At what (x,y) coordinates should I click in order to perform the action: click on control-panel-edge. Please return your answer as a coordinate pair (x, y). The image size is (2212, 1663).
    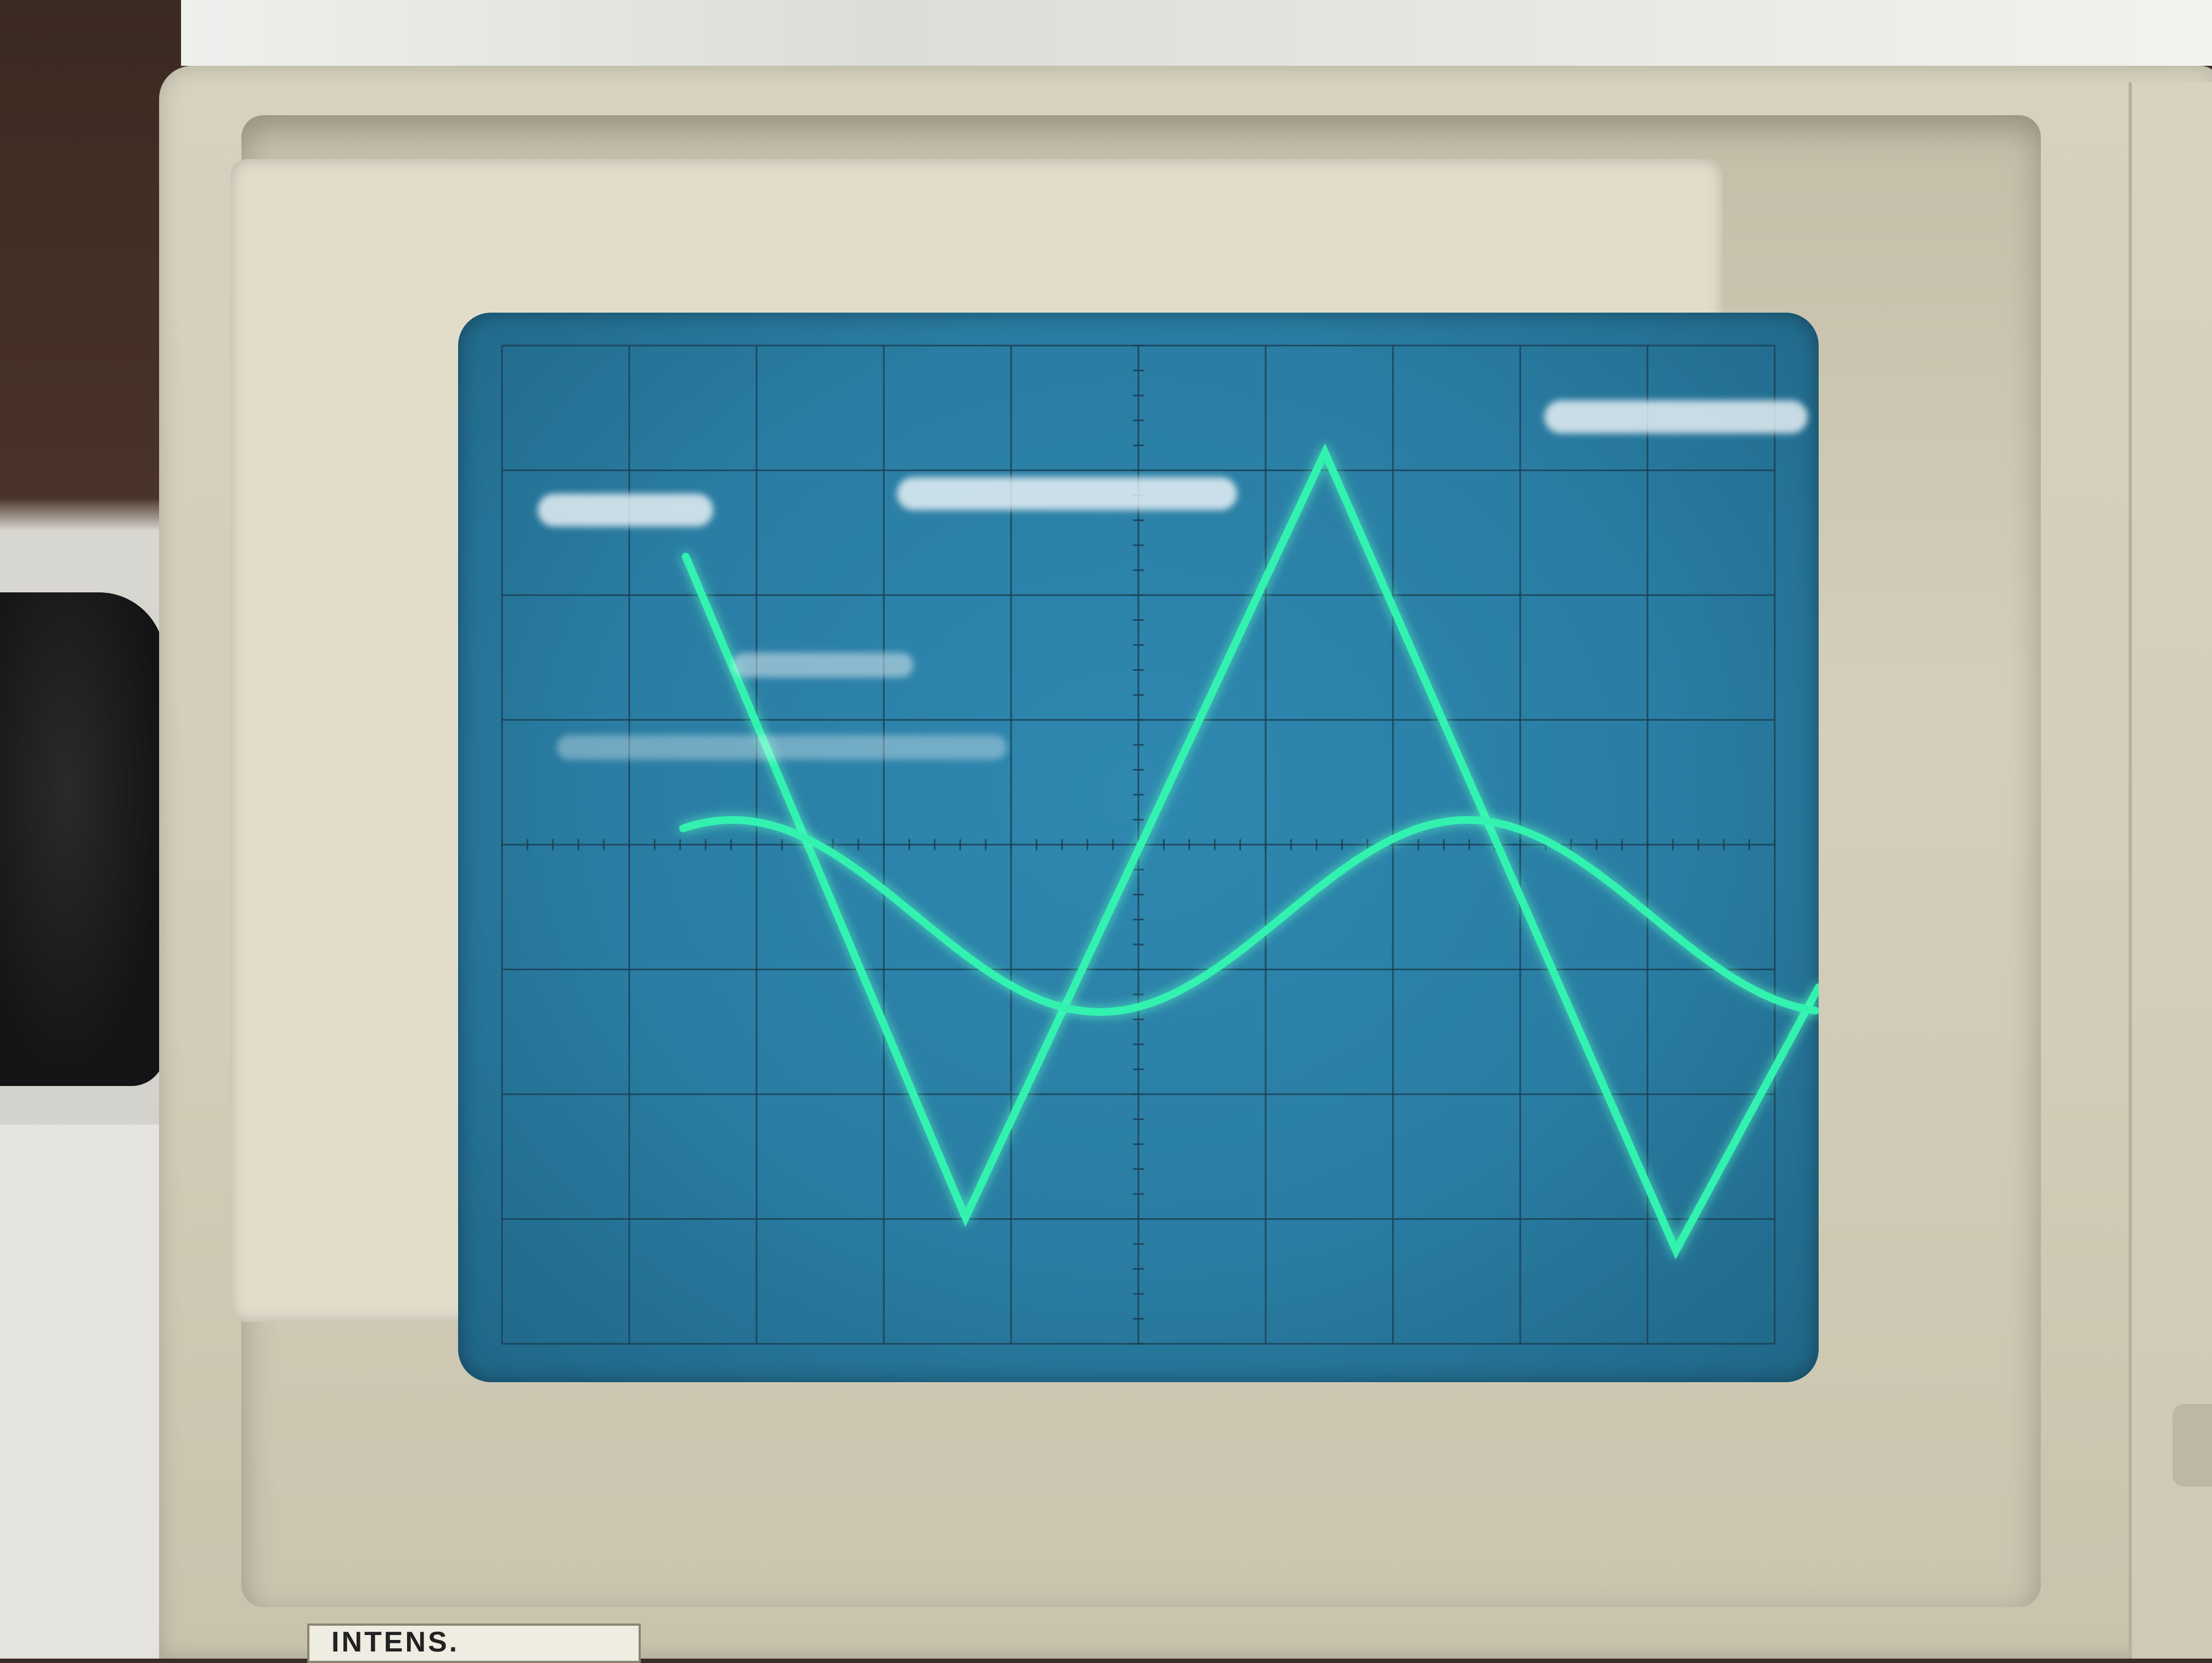
    Looking at the image, I should click on (2170, 870).